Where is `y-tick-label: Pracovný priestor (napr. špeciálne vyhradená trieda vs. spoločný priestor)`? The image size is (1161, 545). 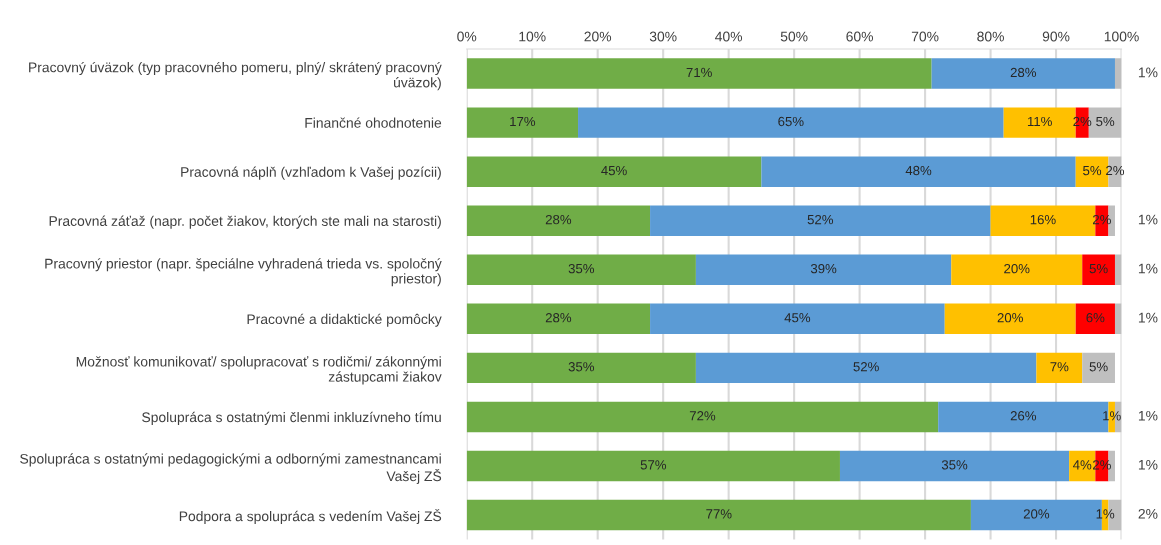 y-tick-label: Pracovný priestor (napr. špeciálne vyhradená trieda vs. spoločný priestor) is located at coordinates (243, 272).